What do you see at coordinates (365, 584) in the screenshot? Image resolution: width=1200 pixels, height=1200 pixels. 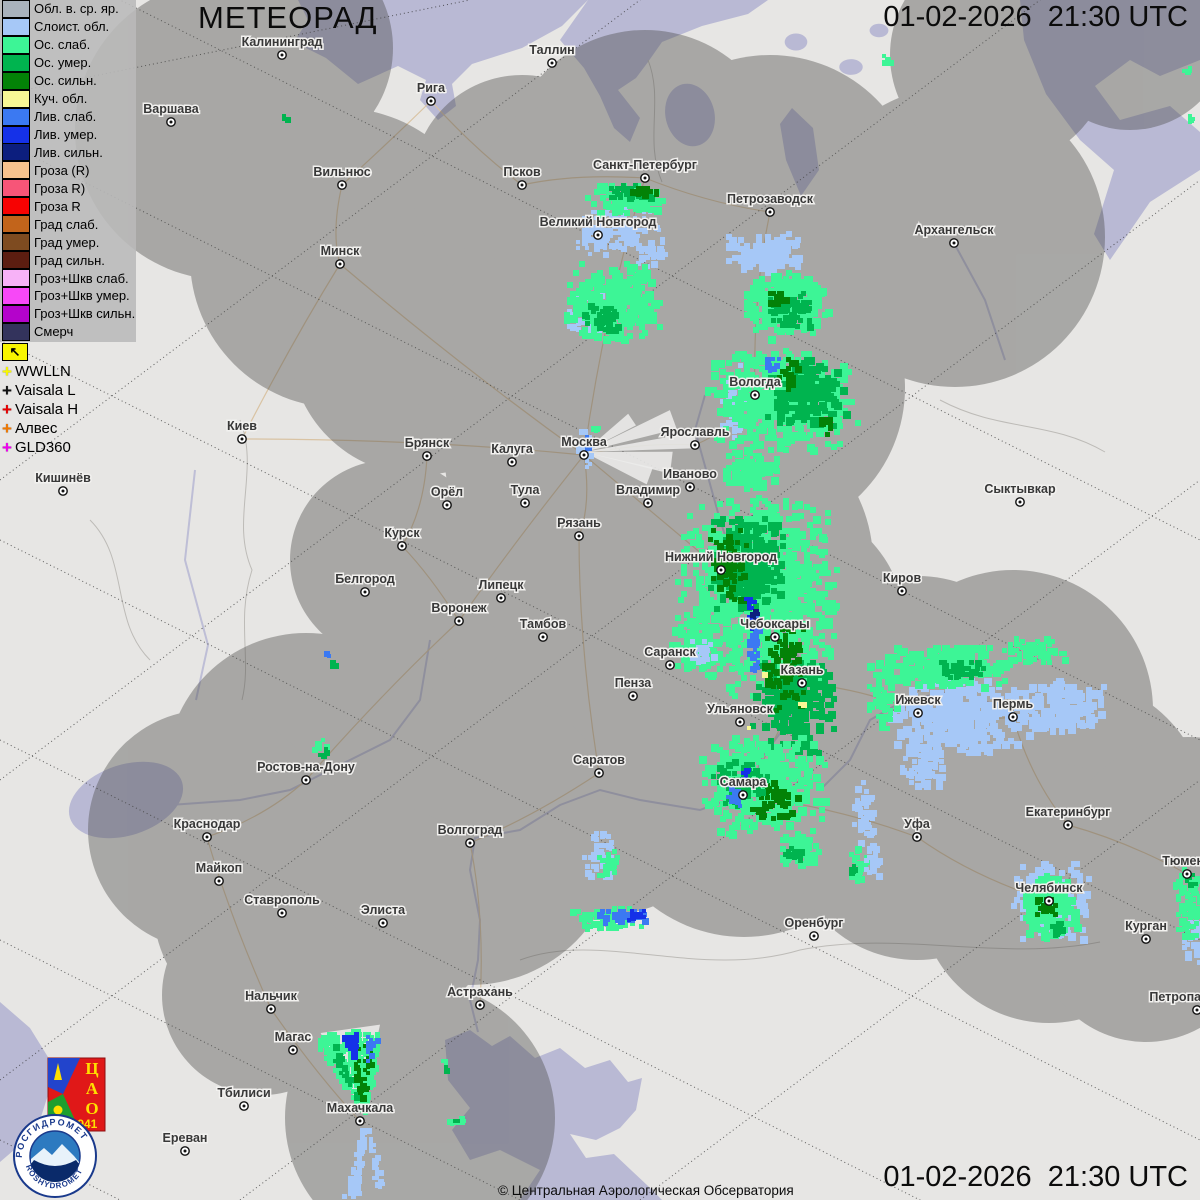 I see `city-marker: Белгород` at bounding box center [365, 584].